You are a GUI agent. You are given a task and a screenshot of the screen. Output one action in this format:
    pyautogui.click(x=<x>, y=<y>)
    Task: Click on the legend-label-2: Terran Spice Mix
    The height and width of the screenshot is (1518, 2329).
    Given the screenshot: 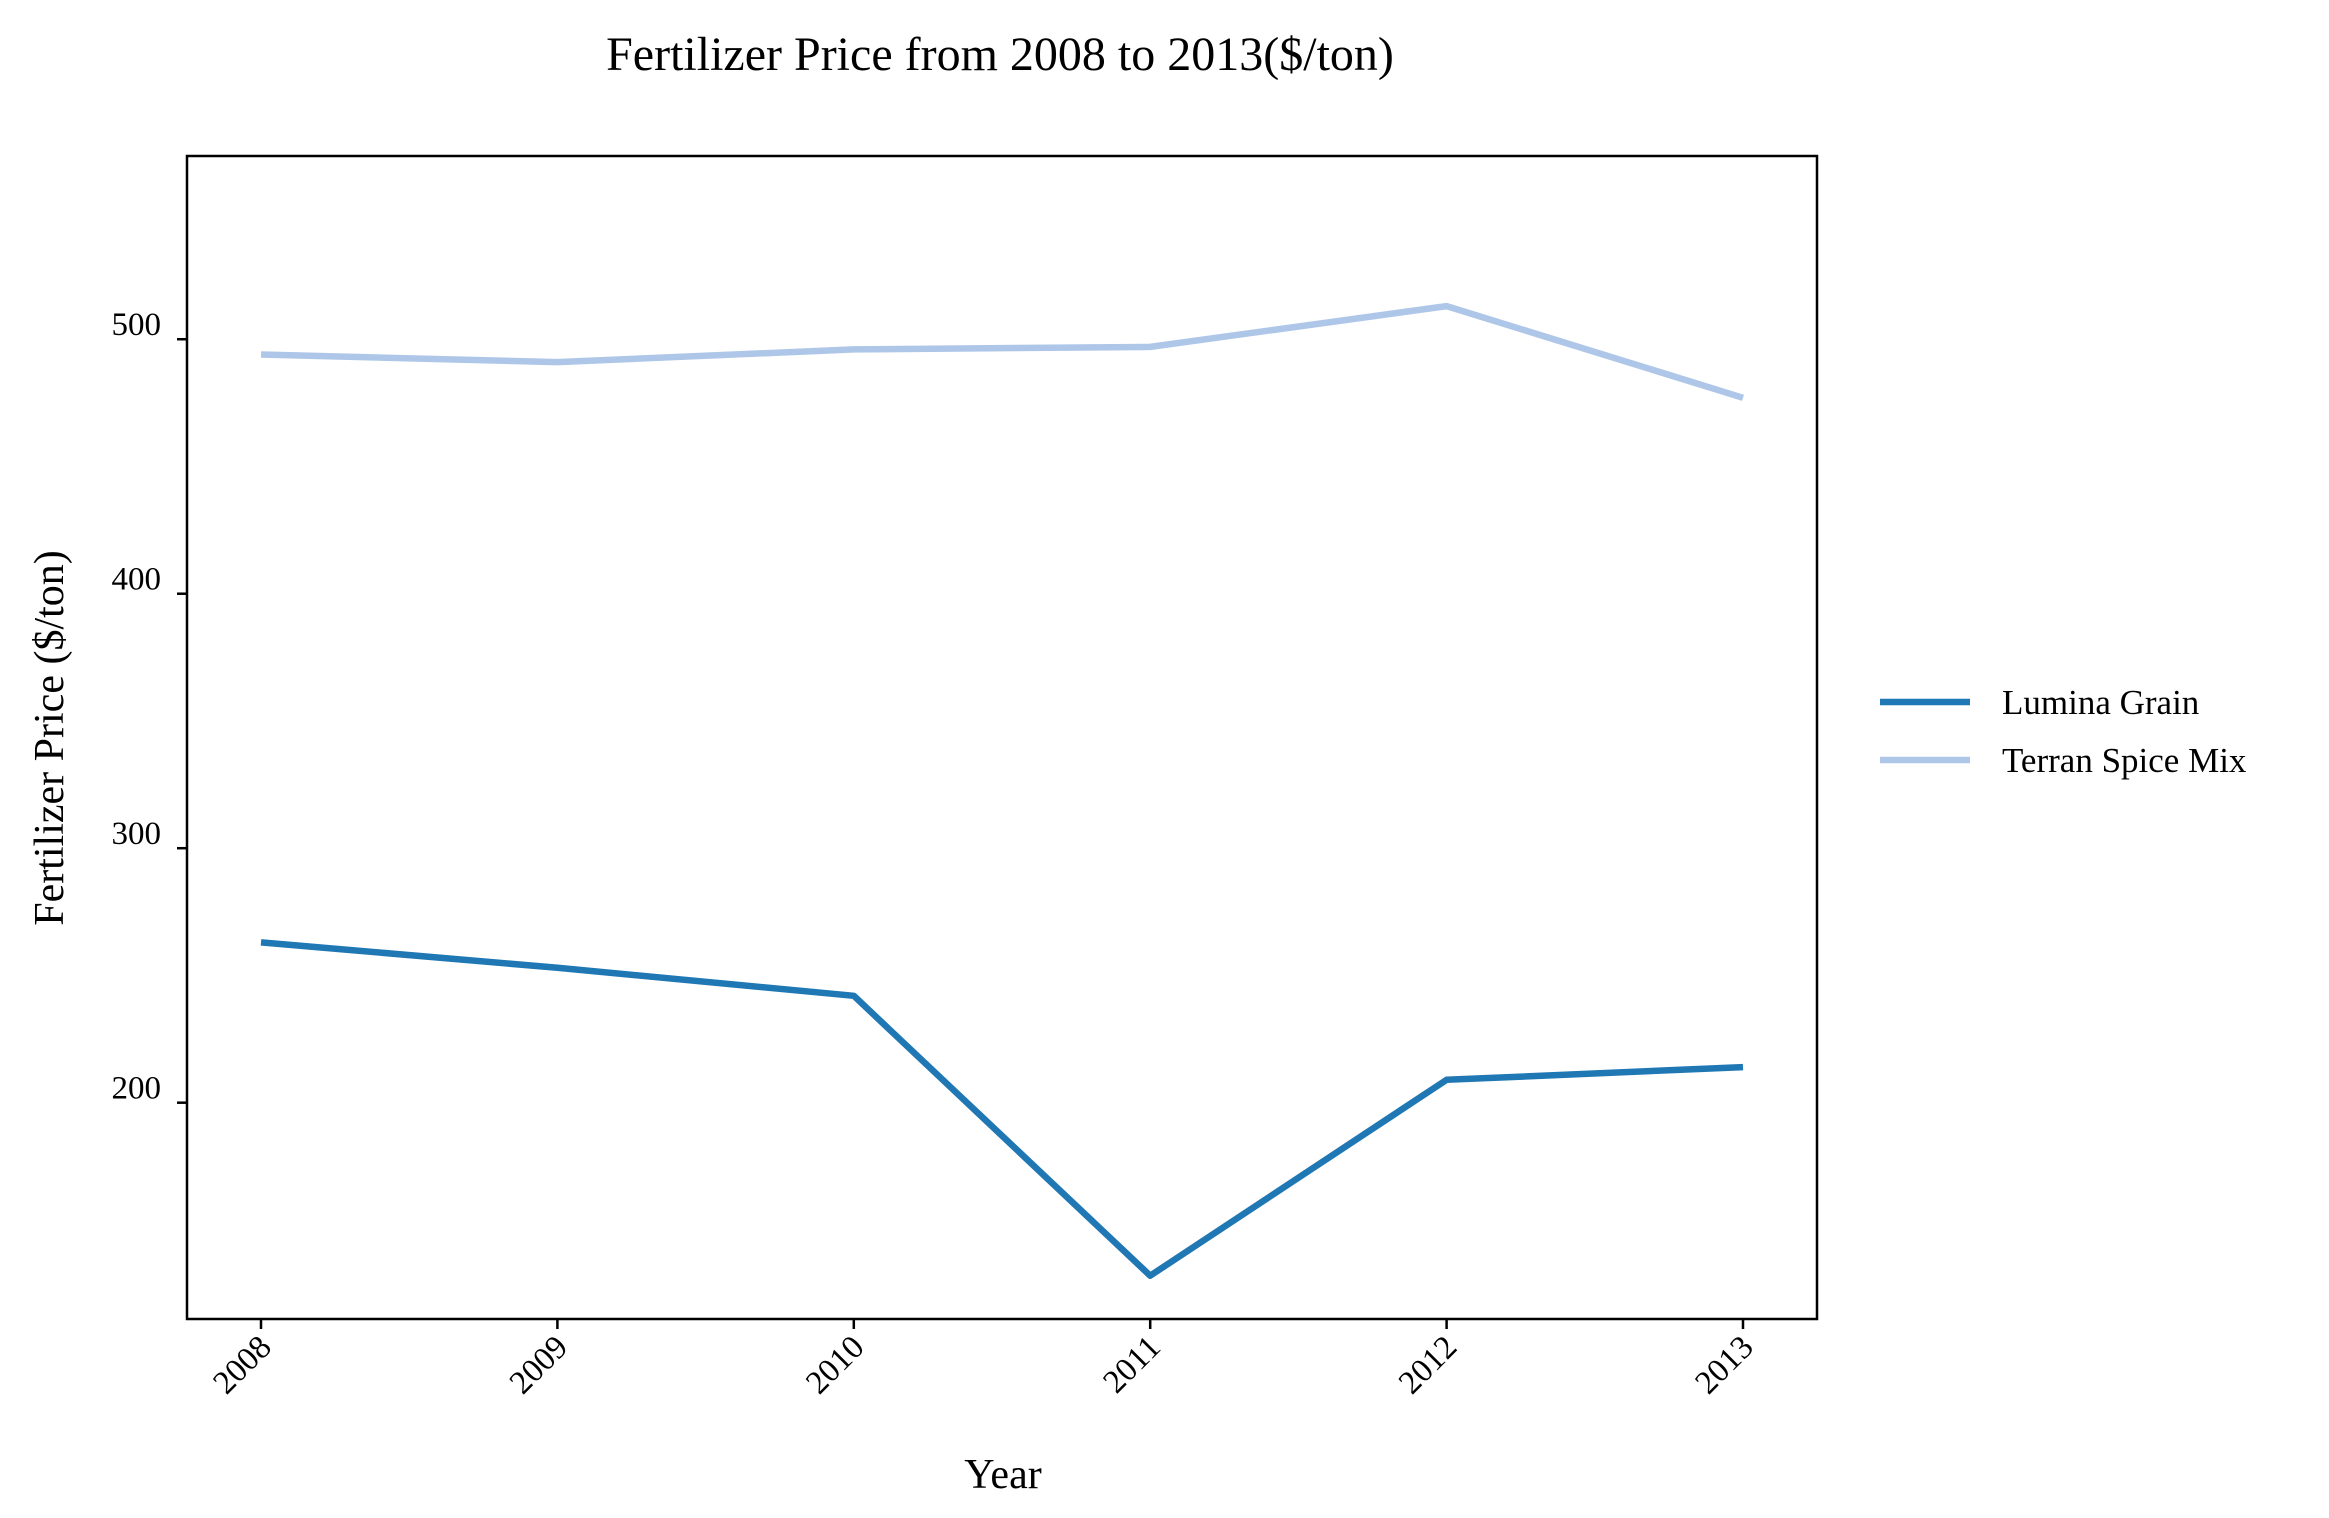 What is the action you would take?
    pyautogui.click(x=2124, y=760)
    